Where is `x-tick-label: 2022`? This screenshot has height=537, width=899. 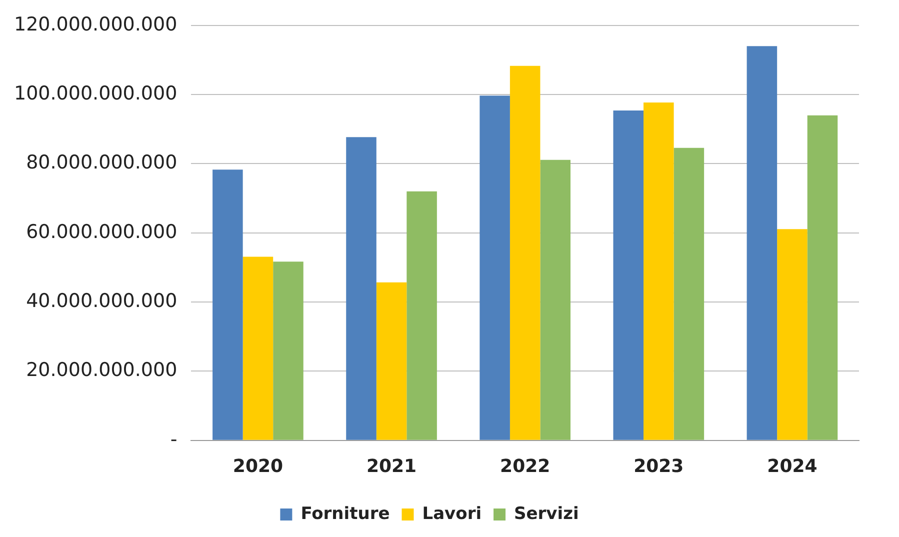
x-tick-label: 2022 is located at coordinates (525, 466).